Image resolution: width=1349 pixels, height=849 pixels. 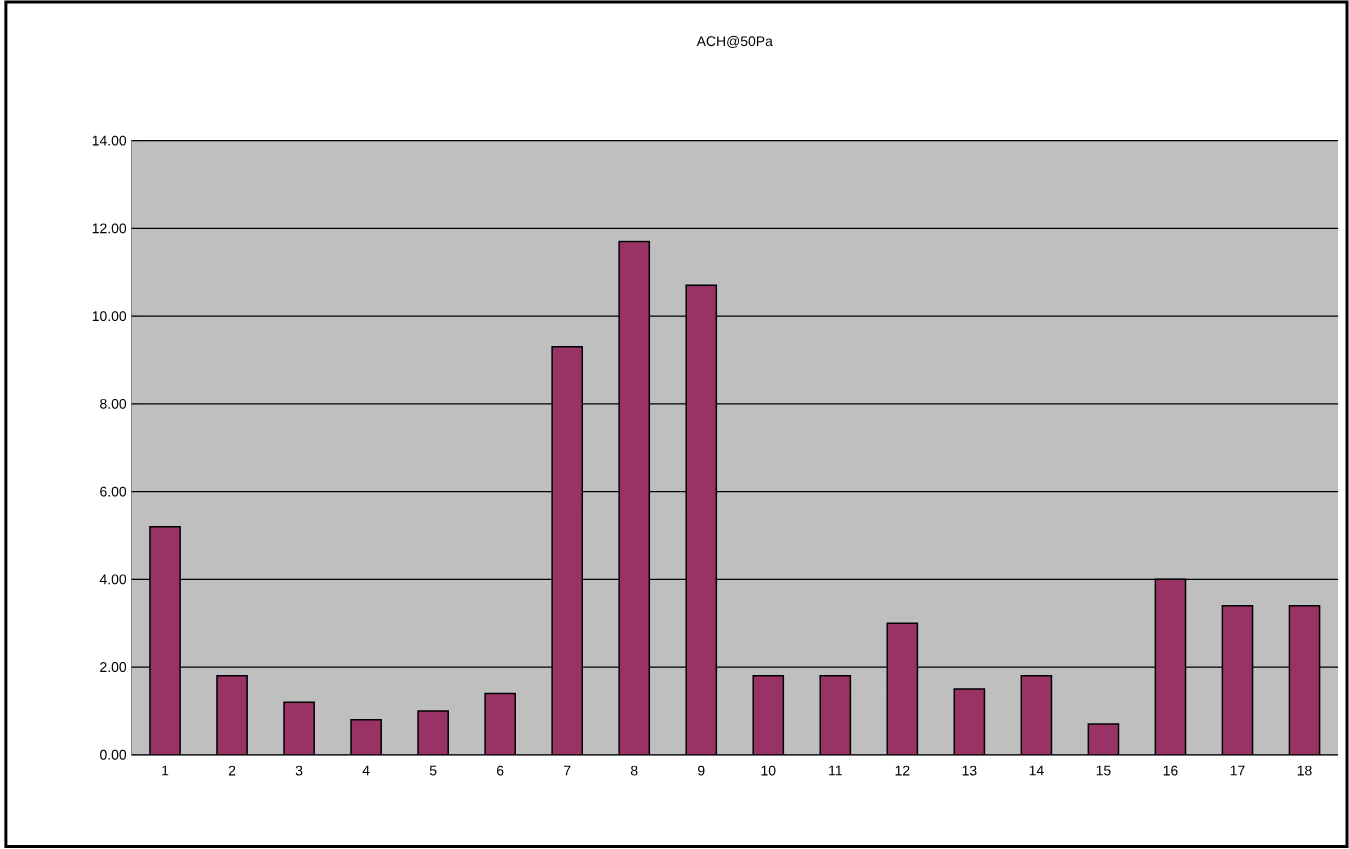 I want to click on x-tick-label: 4, so click(x=366, y=770).